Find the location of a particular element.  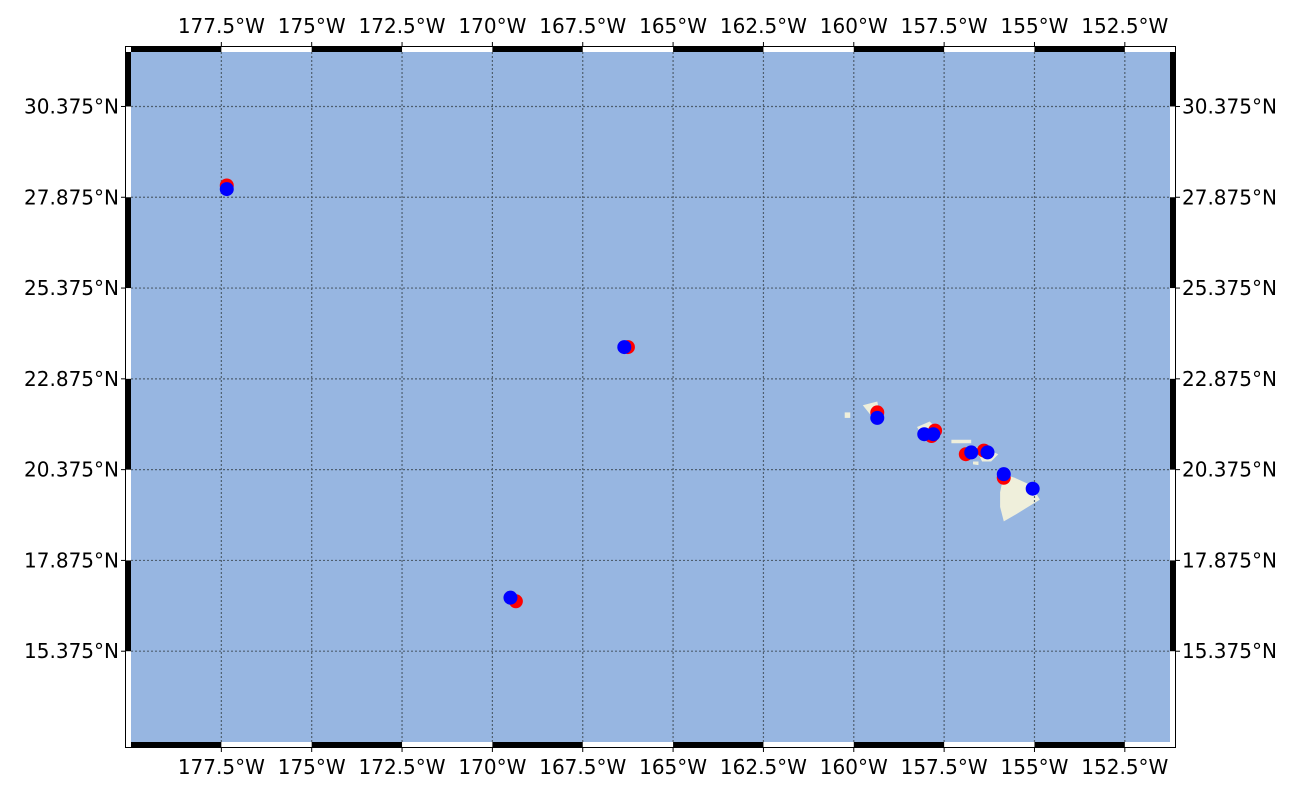

island-molokai is located at coordinates (961, 441).